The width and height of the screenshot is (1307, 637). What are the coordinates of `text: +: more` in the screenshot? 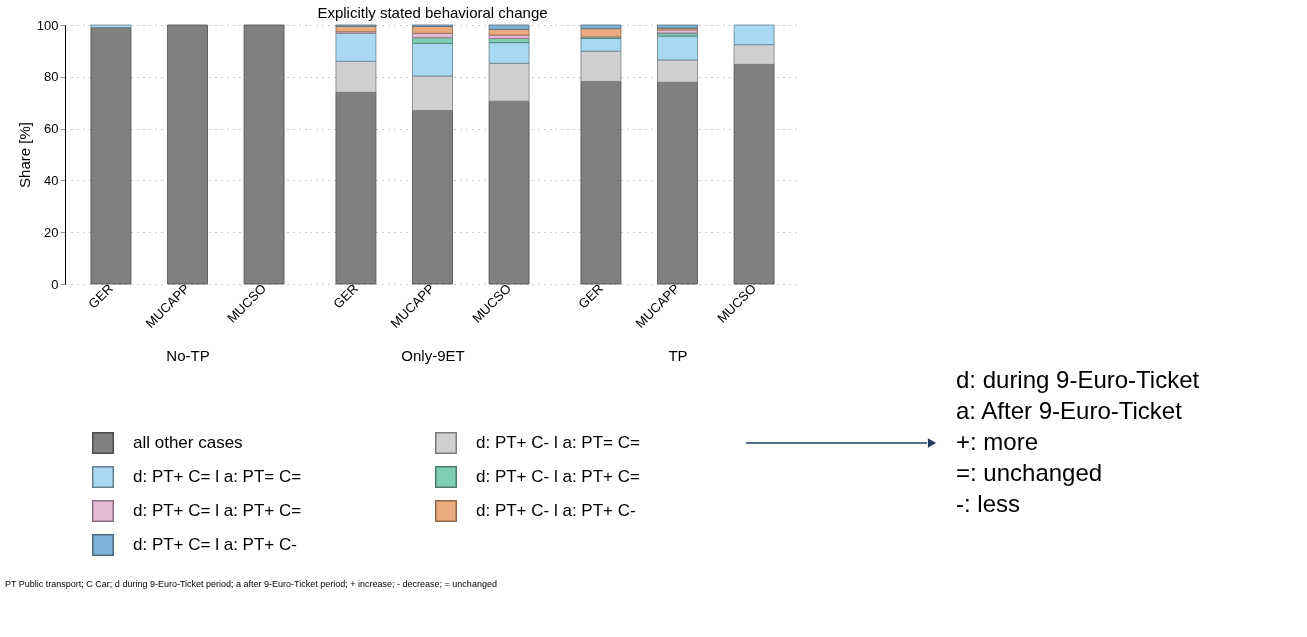 It's located at (997, 441).